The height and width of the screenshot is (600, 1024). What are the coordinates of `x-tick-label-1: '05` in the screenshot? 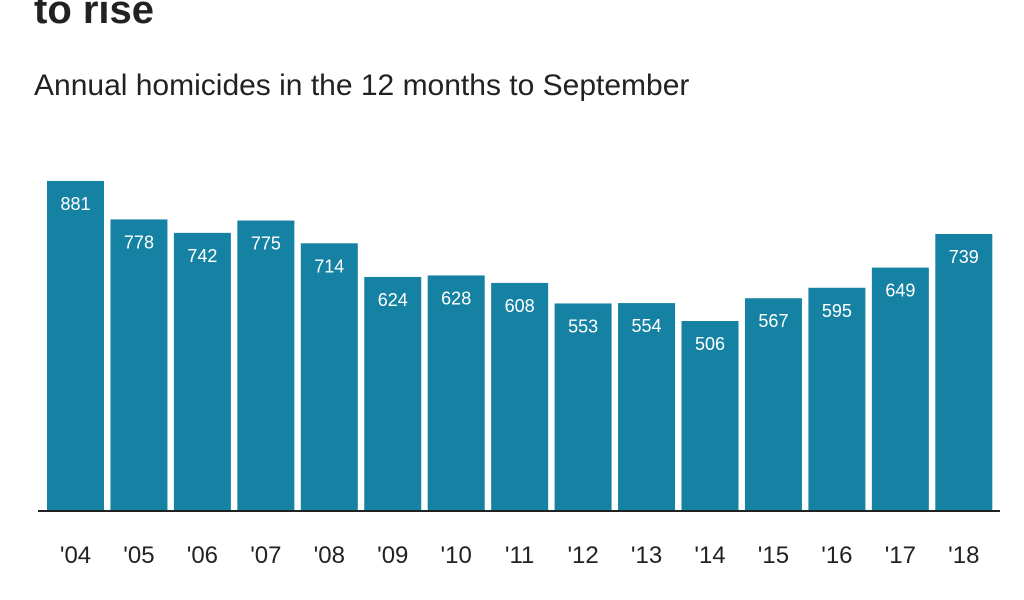 It's located at (138, 555).